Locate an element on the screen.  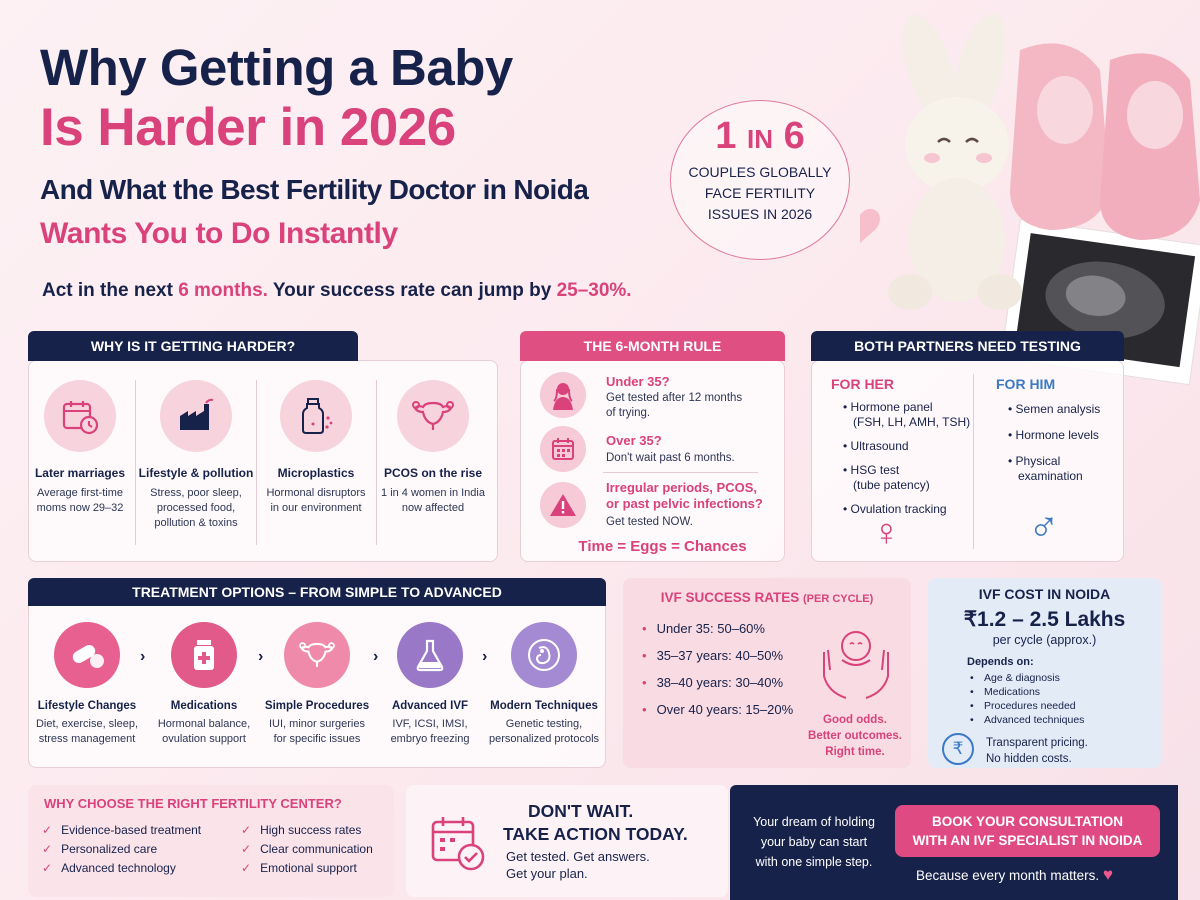
choose-item: ✓ Evidence-based treatment is located at coordinates (121, 830).